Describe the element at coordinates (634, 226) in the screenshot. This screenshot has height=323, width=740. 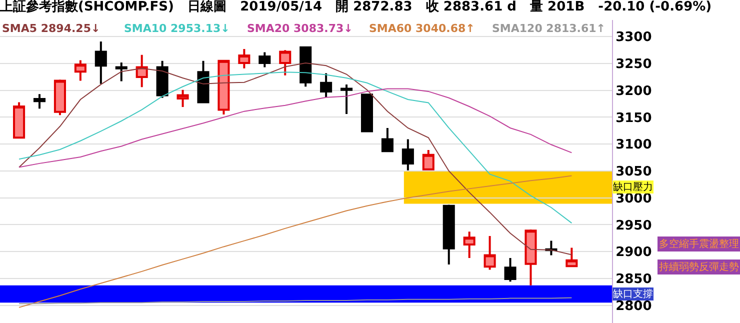
I see `y-tick-label: 2950` at that location.